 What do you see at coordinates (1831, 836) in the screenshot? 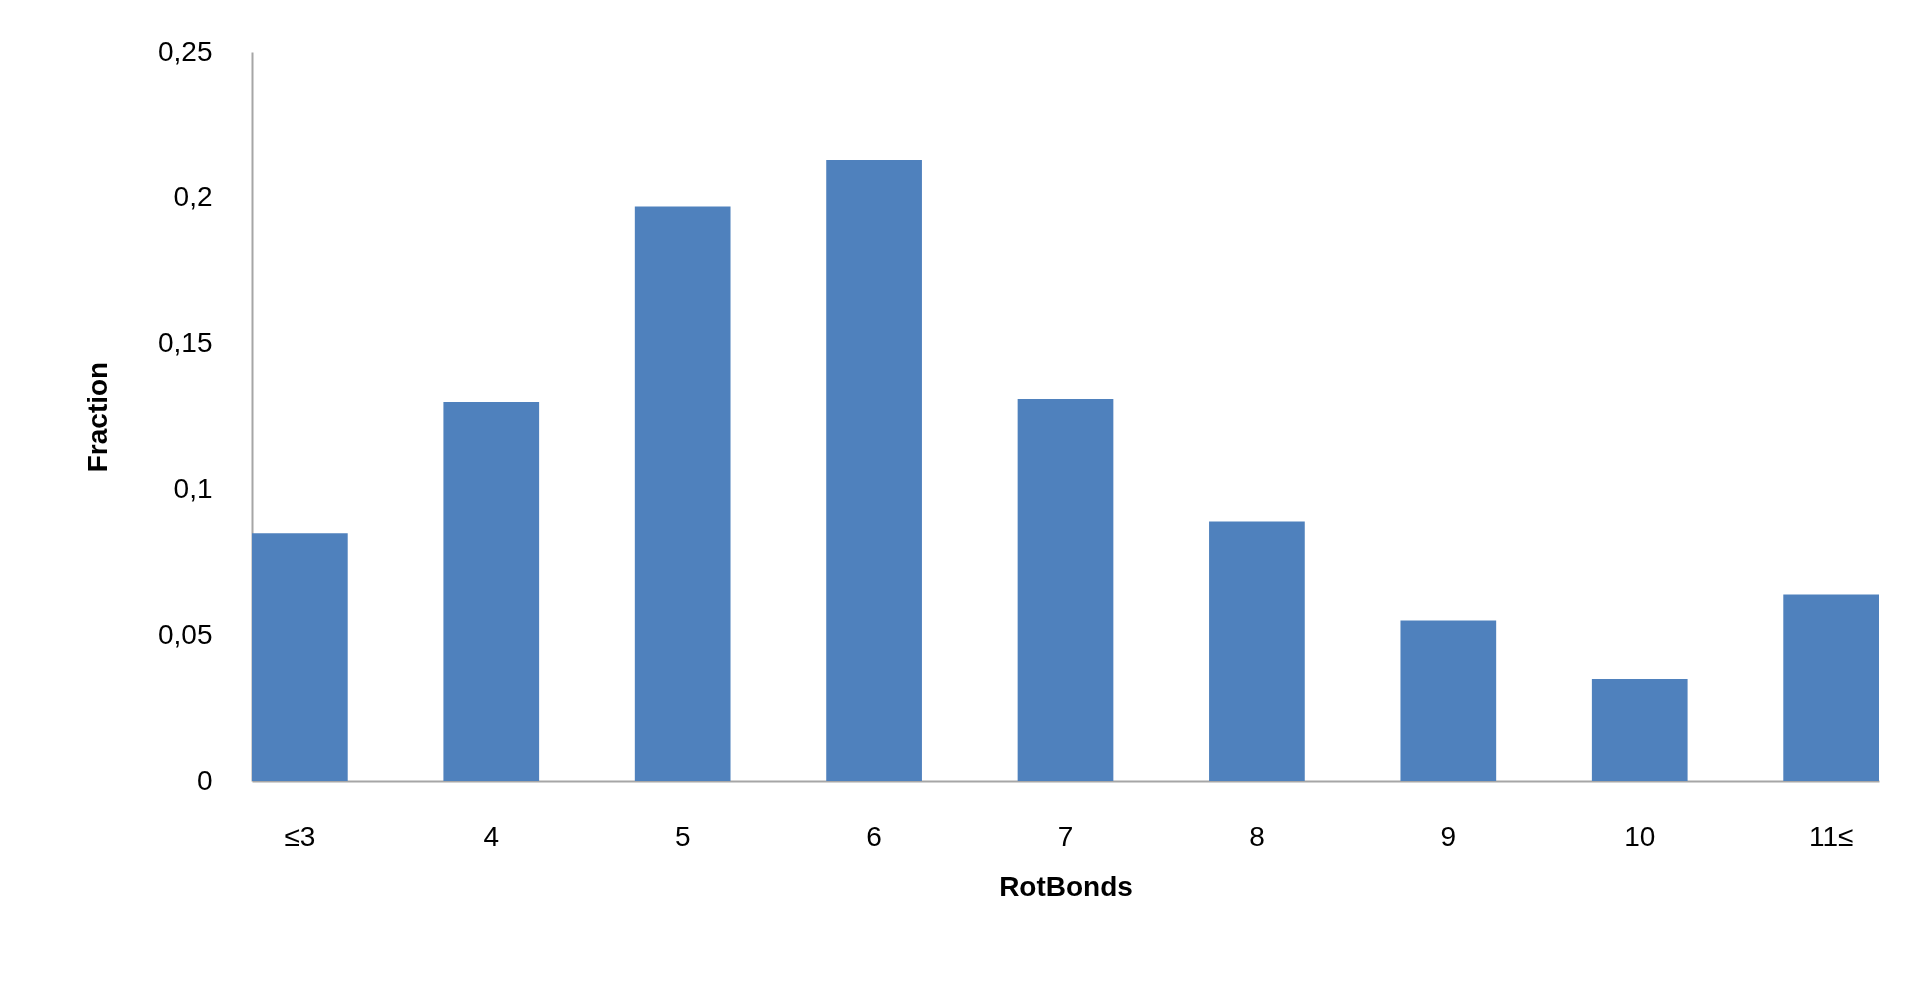
I see `x-tick-label: 11≤` at bounding box center [1831, 836].